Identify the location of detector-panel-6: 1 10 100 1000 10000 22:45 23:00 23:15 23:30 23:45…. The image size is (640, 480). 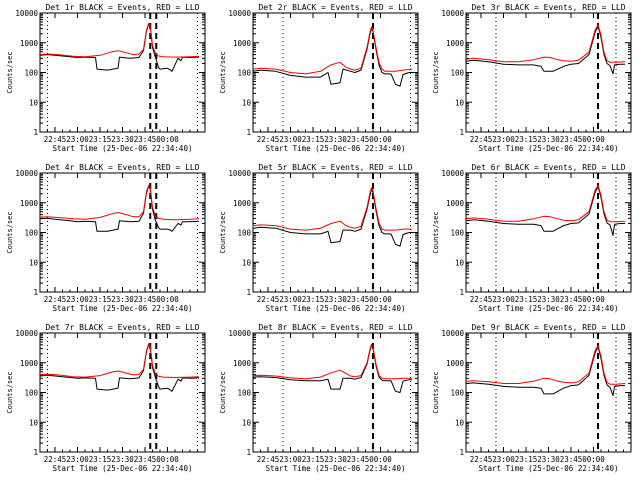
(532, 238).